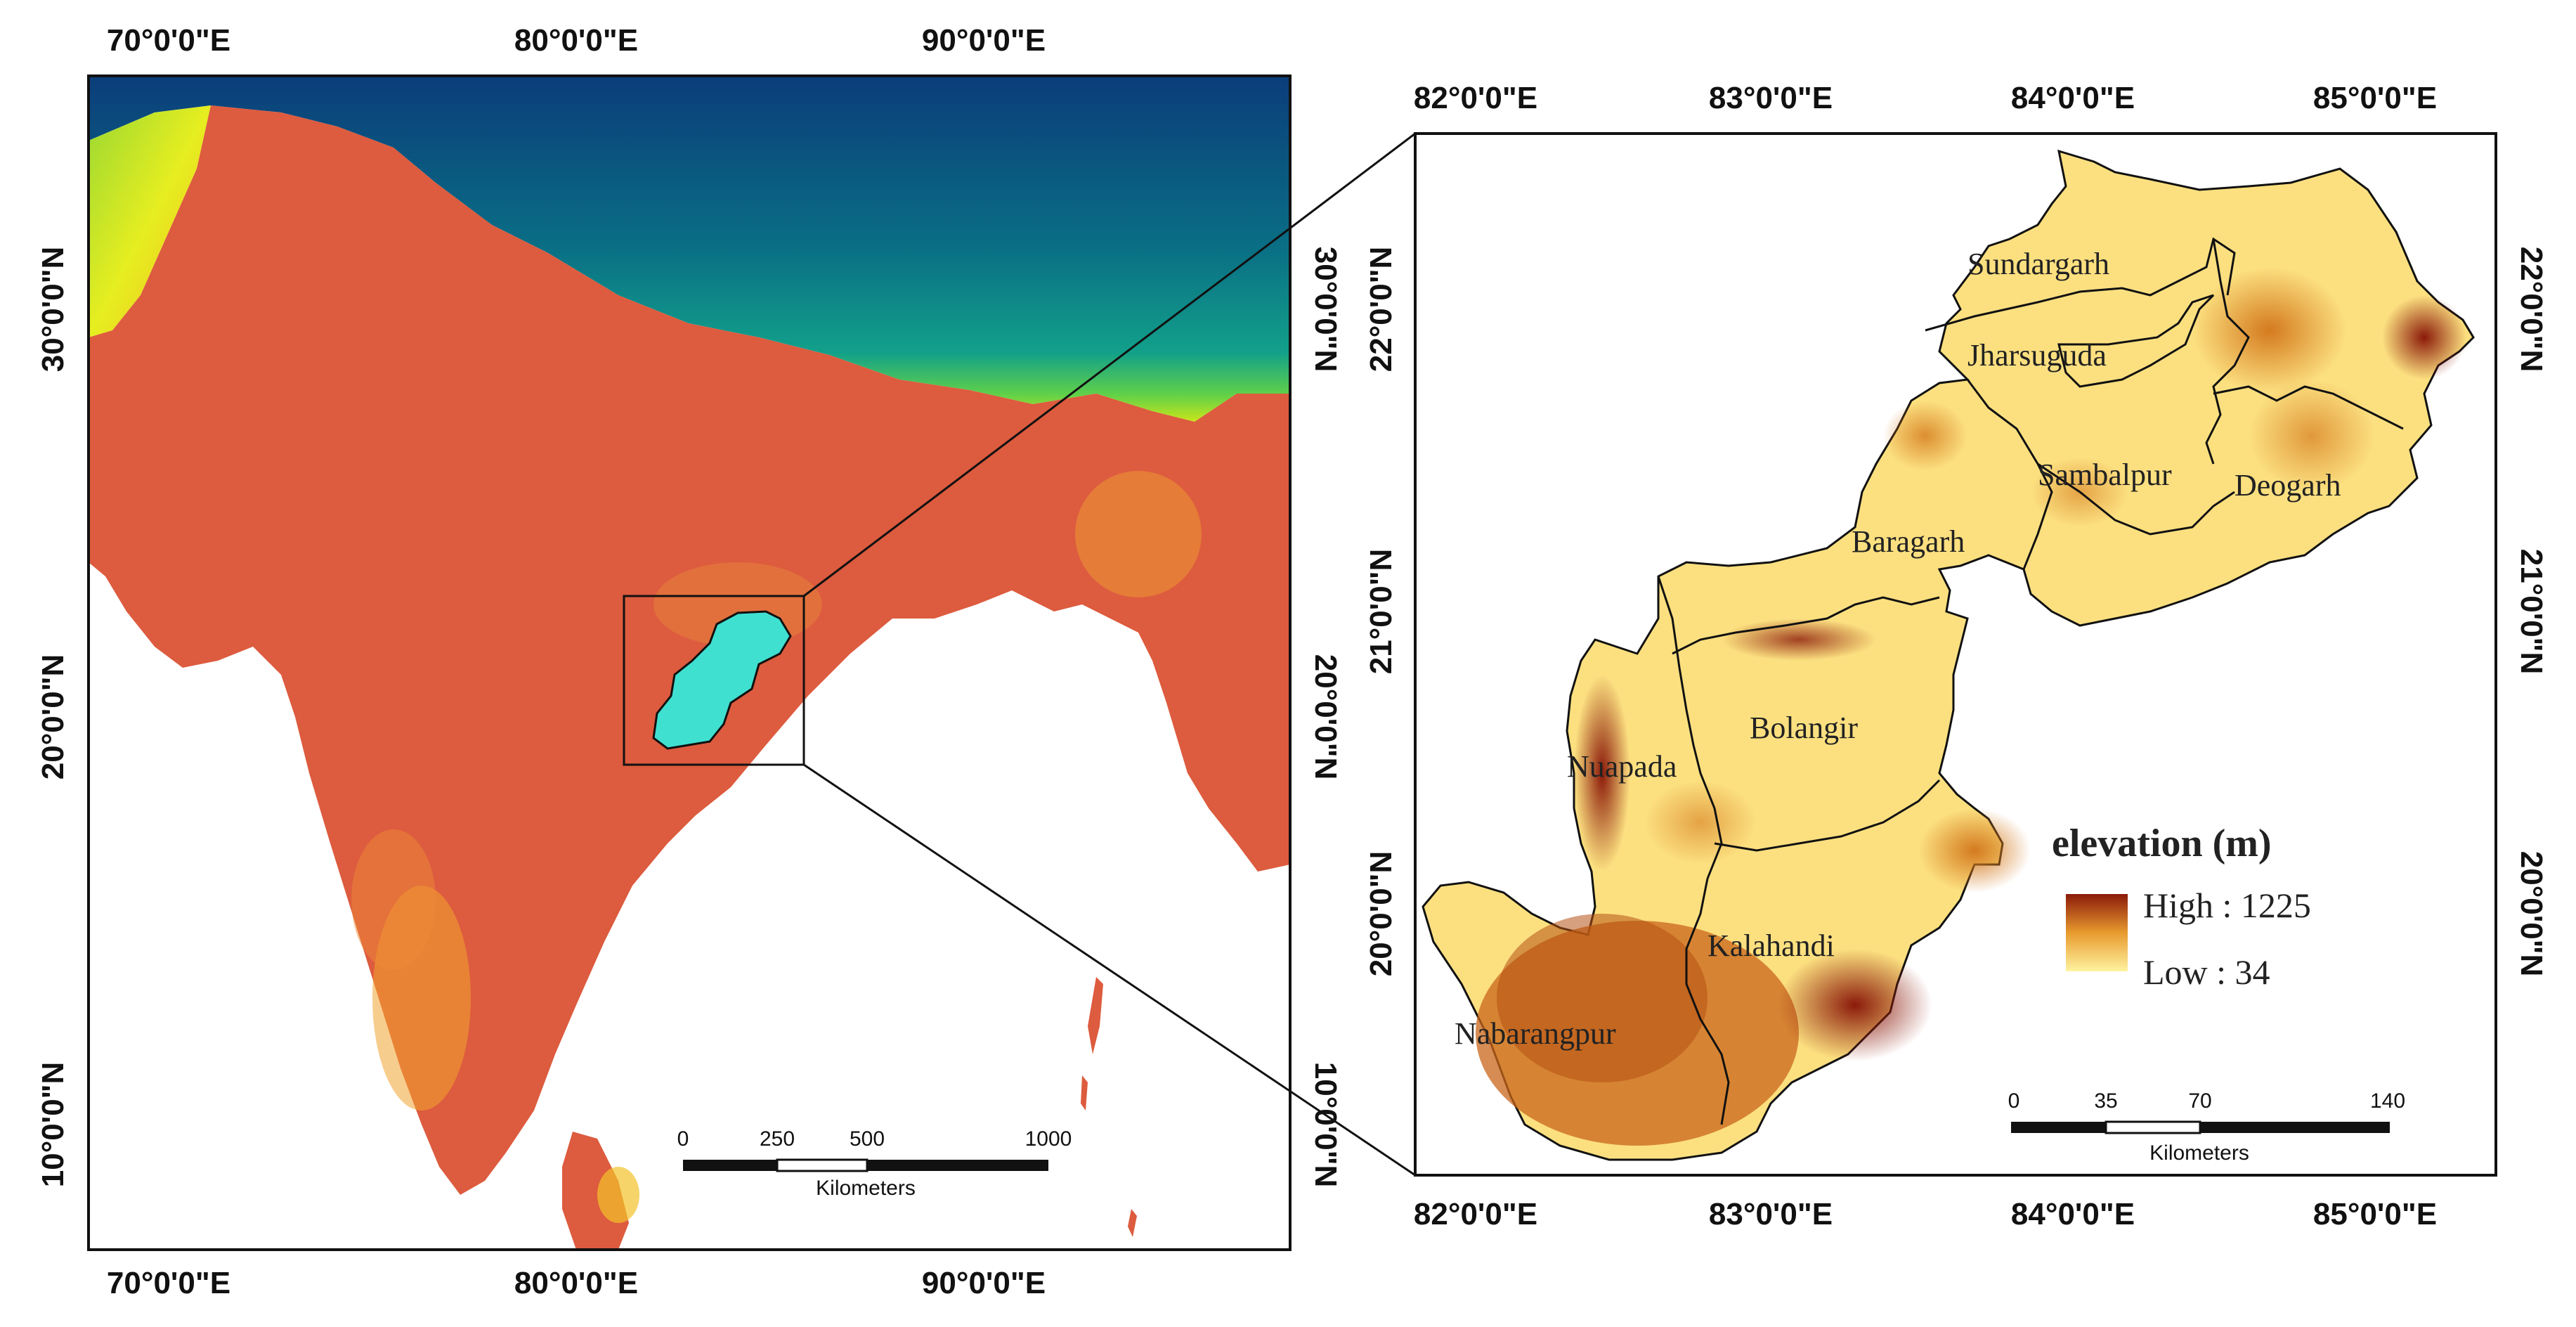 This screenshot has height=1327, width=2576. I want to click on study-area-highlight, so click(722, 680).